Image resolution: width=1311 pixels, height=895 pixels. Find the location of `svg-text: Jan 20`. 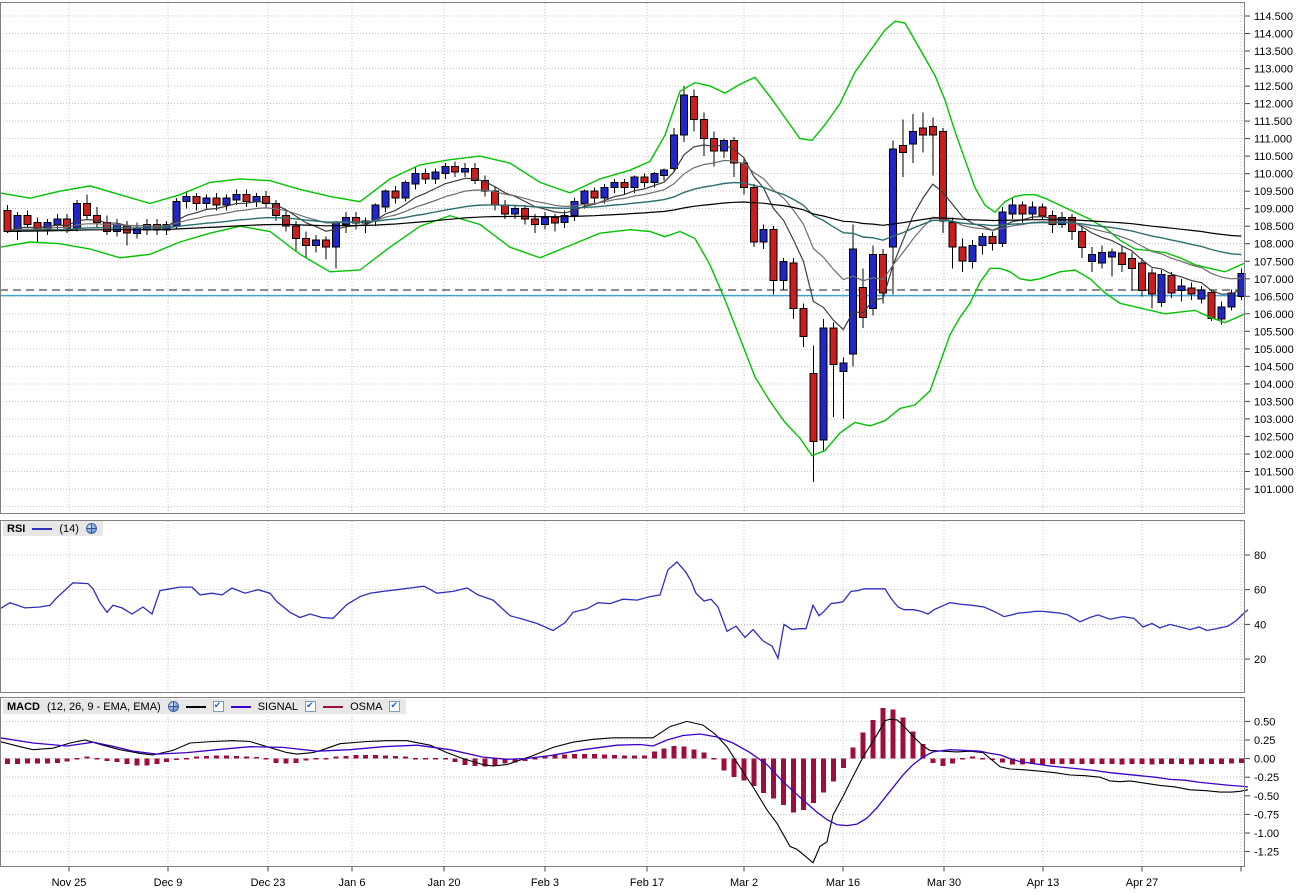

svg-text: Jan 20 is located at coordinates (443, 883).